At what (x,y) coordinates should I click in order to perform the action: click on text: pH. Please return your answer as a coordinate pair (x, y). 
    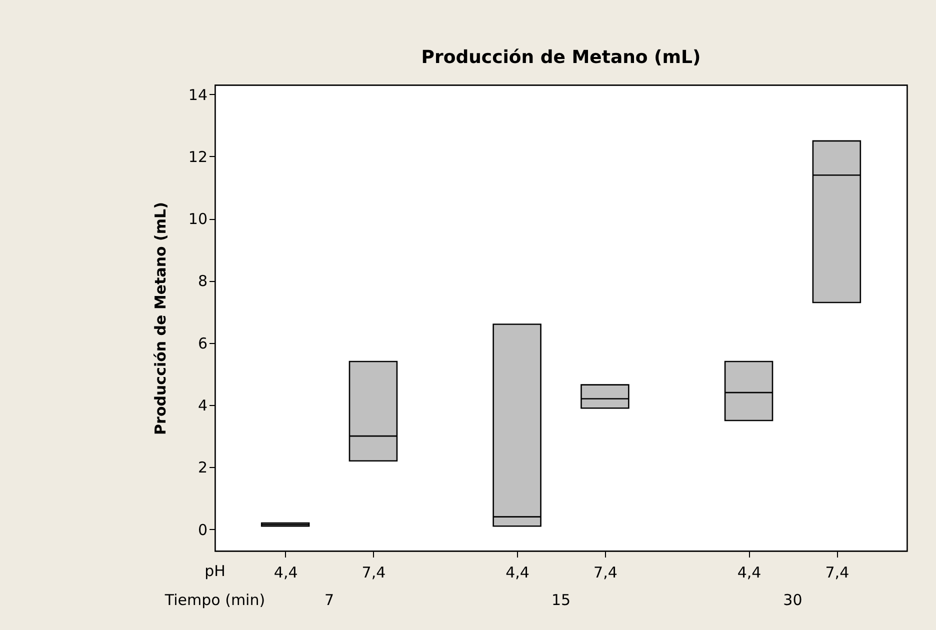
    Looking at the image, I should click on (215, 571).